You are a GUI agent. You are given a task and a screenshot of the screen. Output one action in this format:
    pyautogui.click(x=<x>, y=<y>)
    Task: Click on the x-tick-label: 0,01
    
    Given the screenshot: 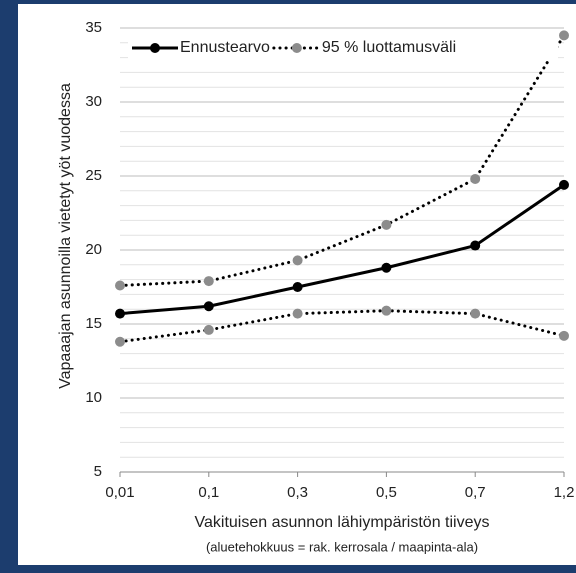 What is the action you would take?
    pyautogui.click(x=119, y=492)
    